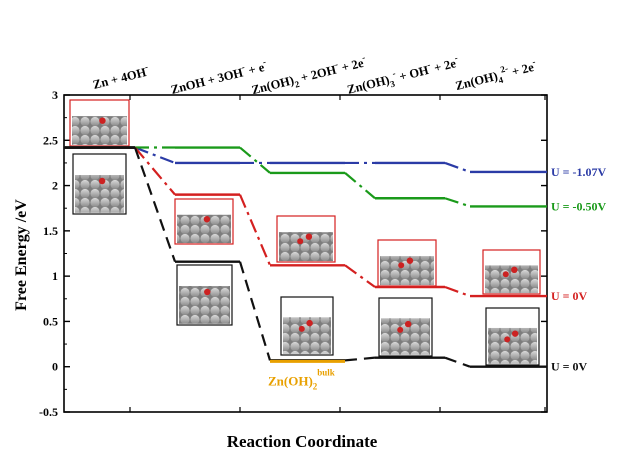  What do you see at coordinates (55, 367) in the screenshot?
I see `y-tick-label: 0` at bounding box center [55, 367].